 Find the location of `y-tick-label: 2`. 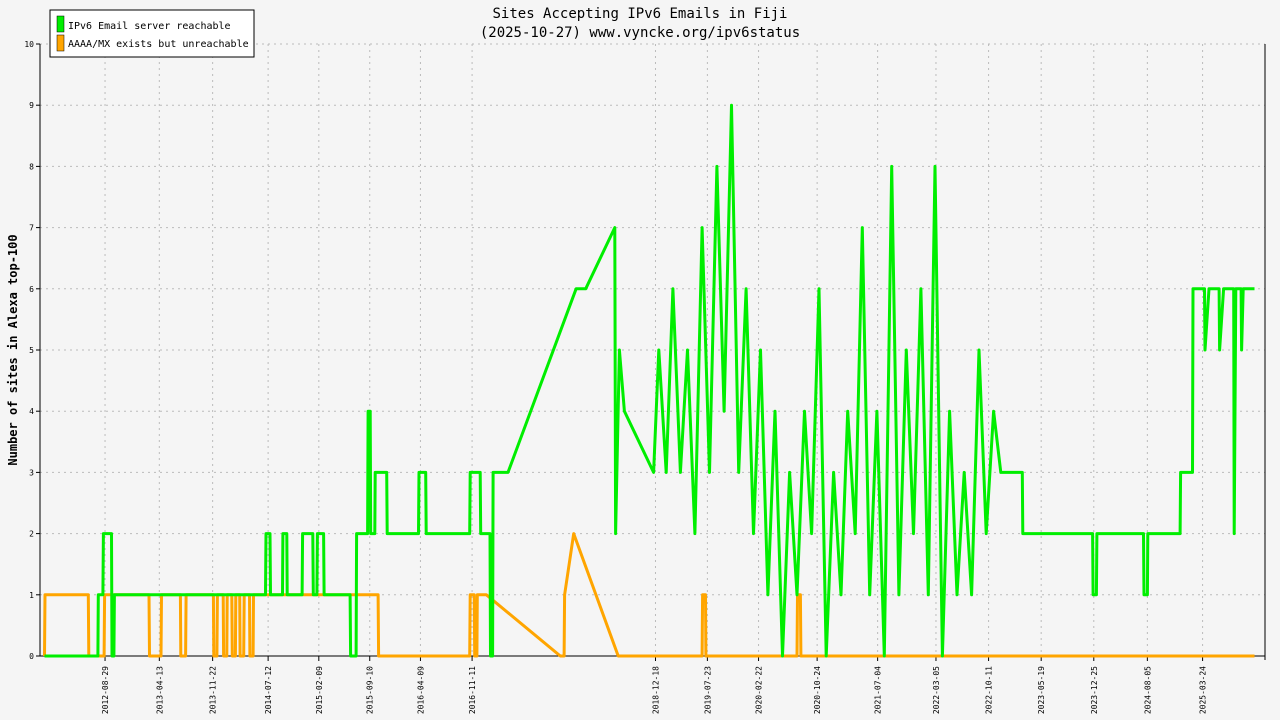

y-tick-label: 2 is located at coordinates (31, 534).